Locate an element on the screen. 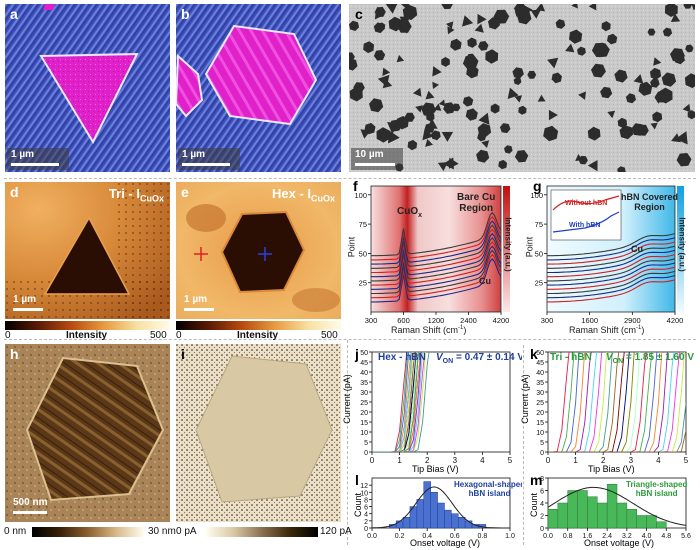 The width and height of the screenshot is (700, 550). legend-label: Hexagonal-shaped hBN island is located at coordinates (488, 489).